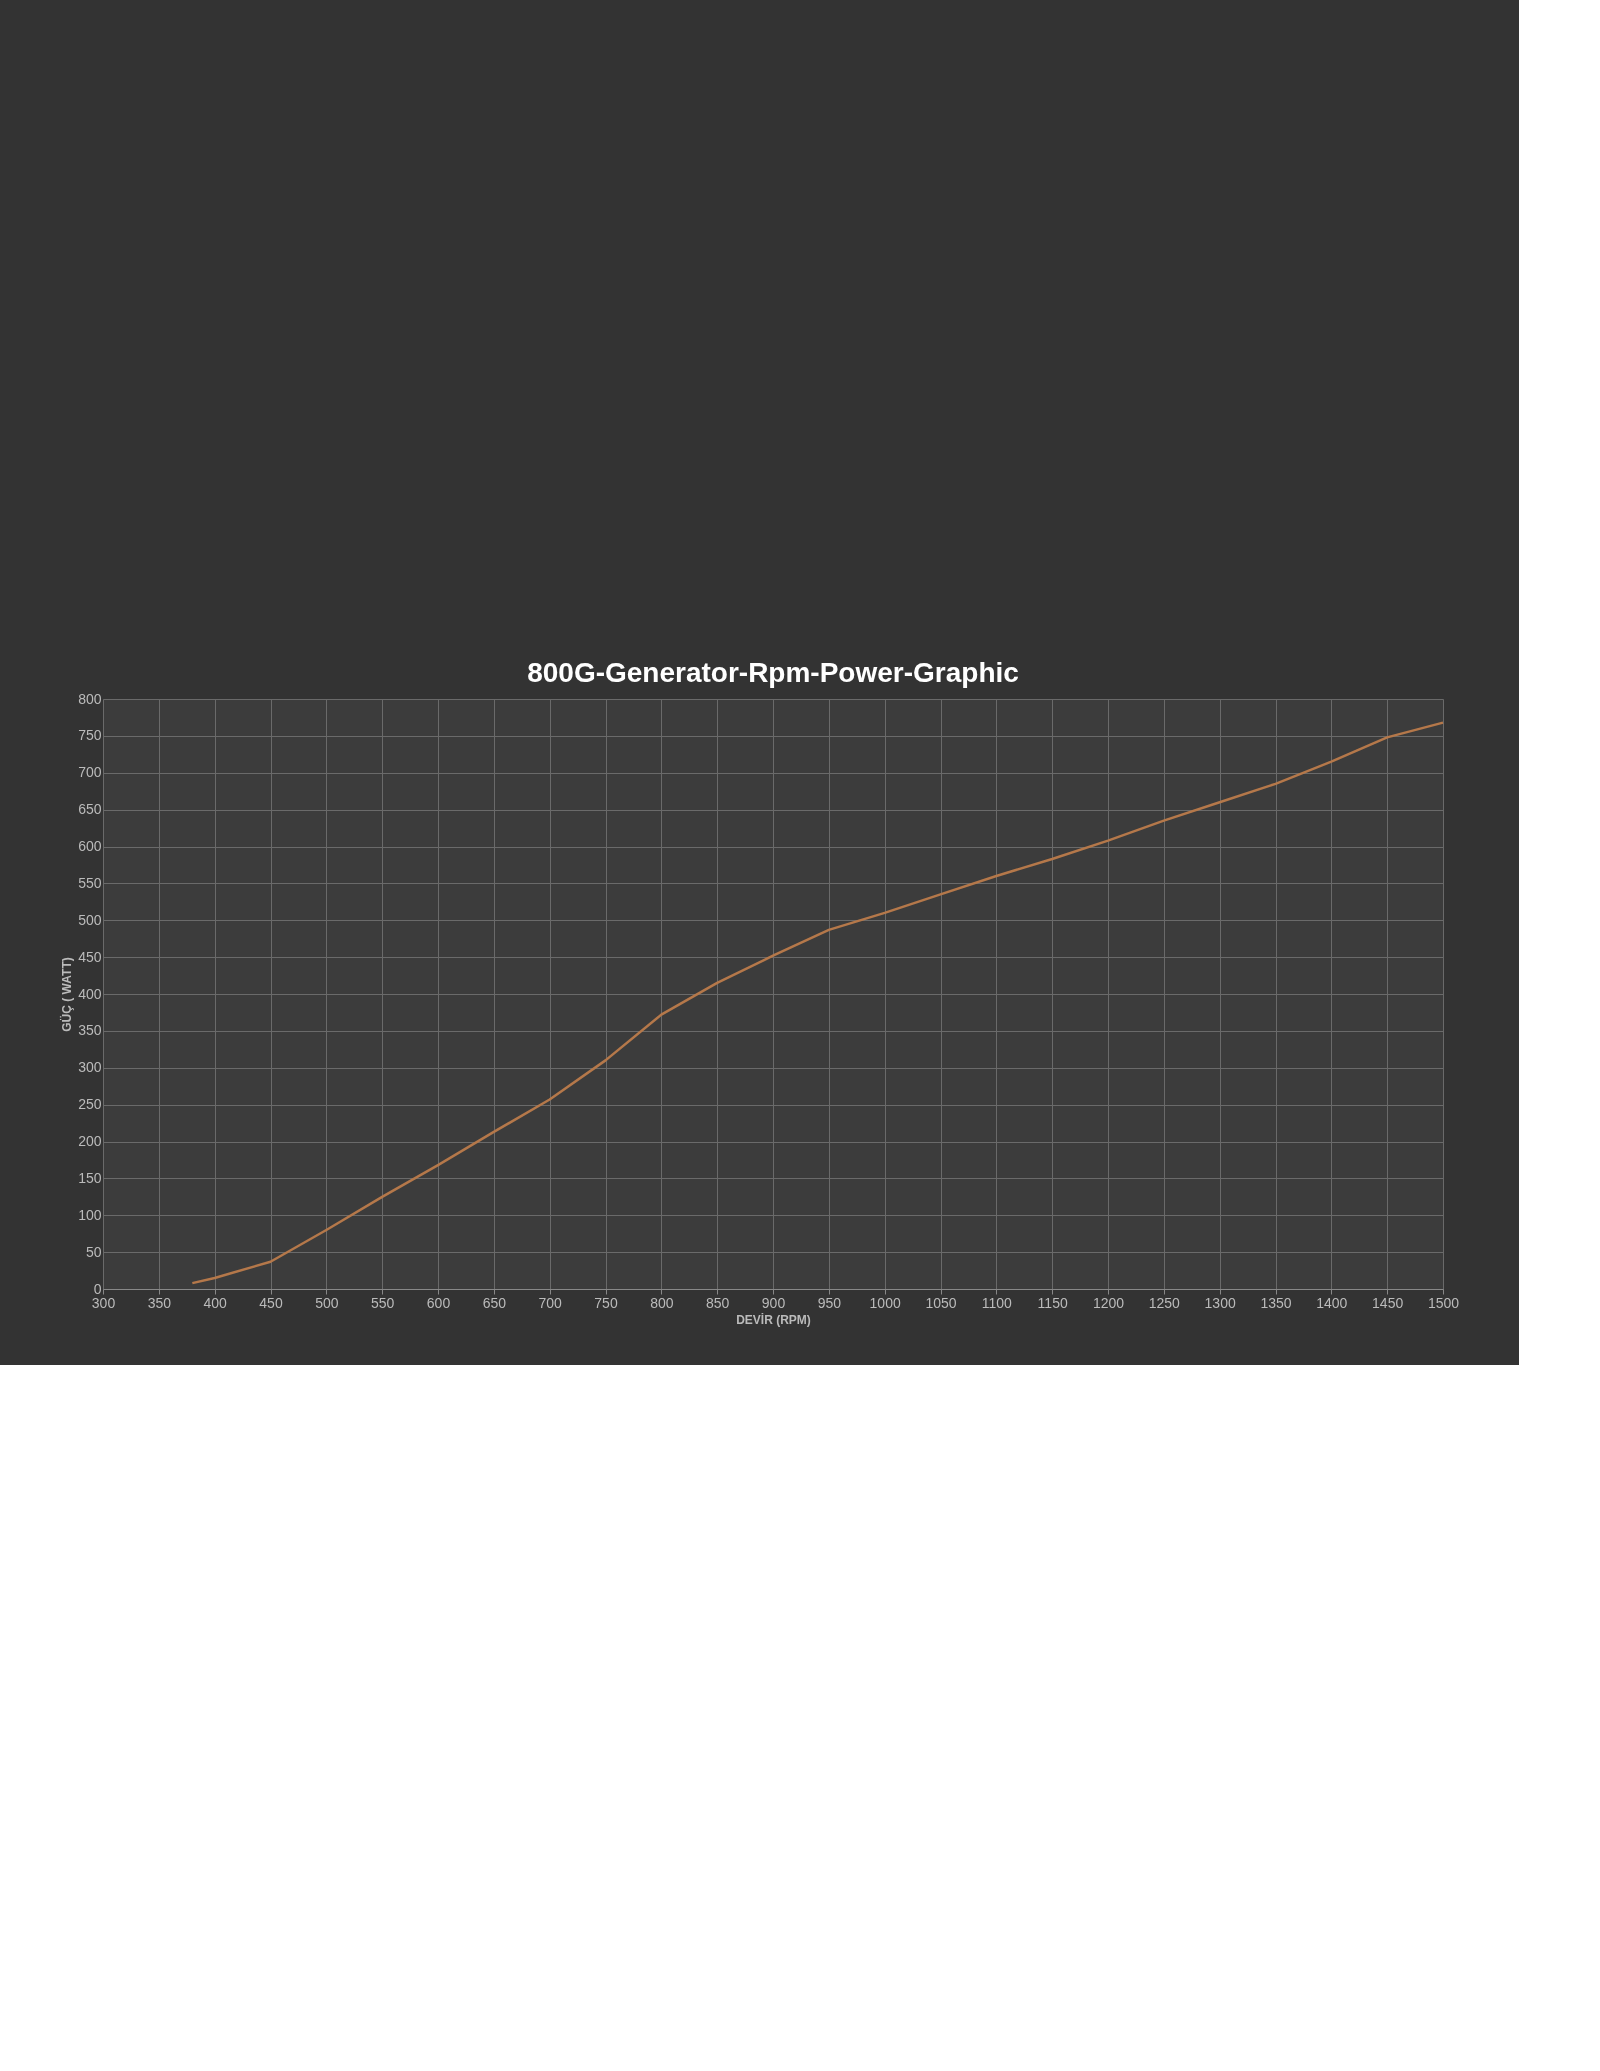  What do you see at coordinates (885, 1302) in the screenshot?
I see `x-tick-label: 1000` at bounding box center [885, 1302].